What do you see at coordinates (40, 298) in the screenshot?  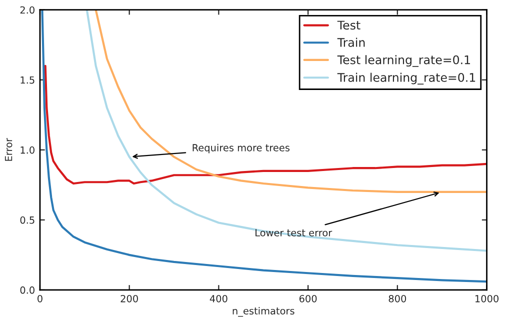 I see `x-tick-label: 0` at bounding box center [40, 298].